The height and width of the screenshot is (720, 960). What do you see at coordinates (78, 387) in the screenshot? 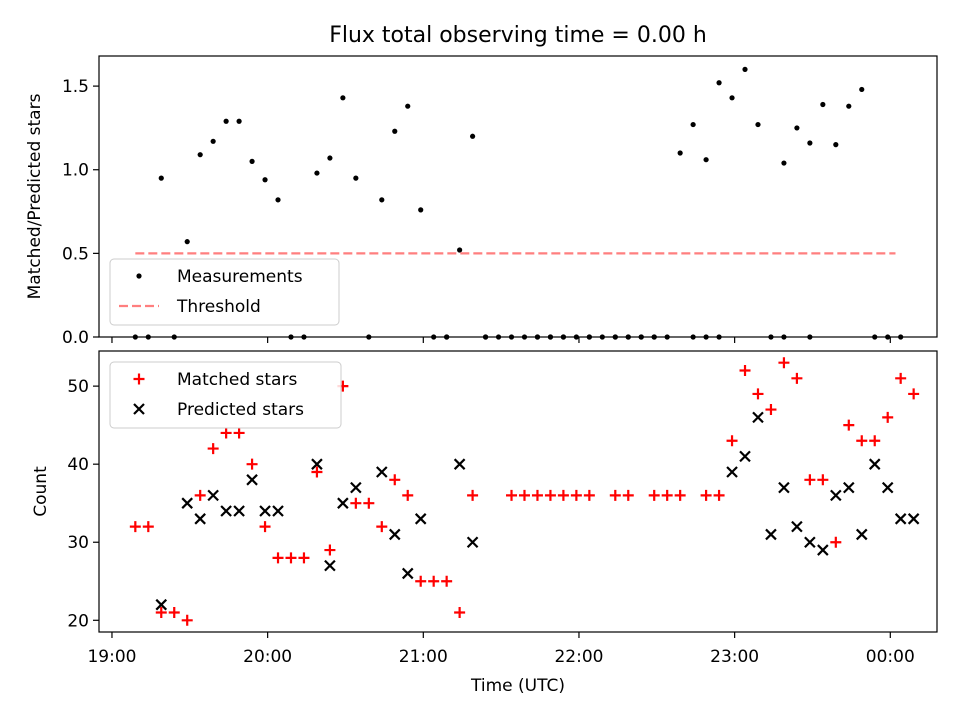
I see `y-tick-label: 50` at bounding box center [78, 387].